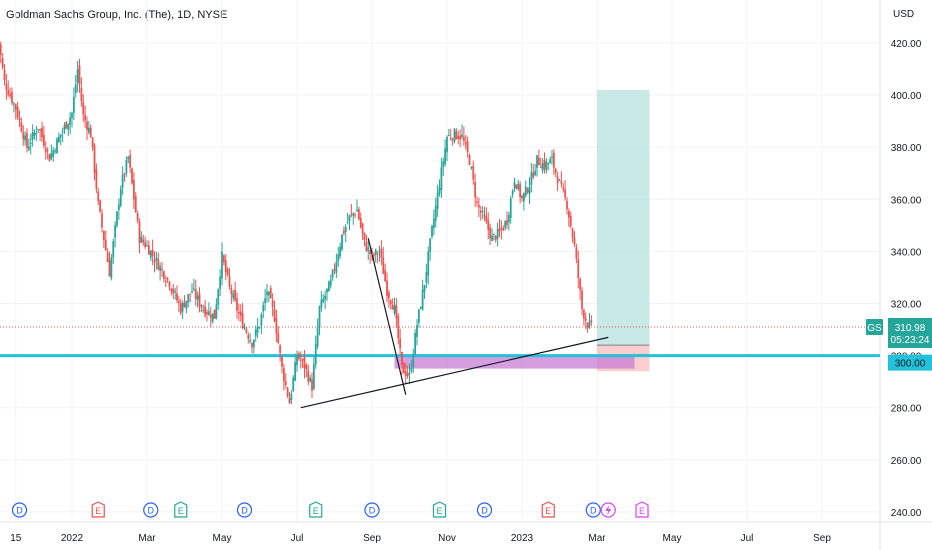 The height and width of the screenshot is (550, 932). I want to click on x-tick-label: 2023, so click(522, 538).